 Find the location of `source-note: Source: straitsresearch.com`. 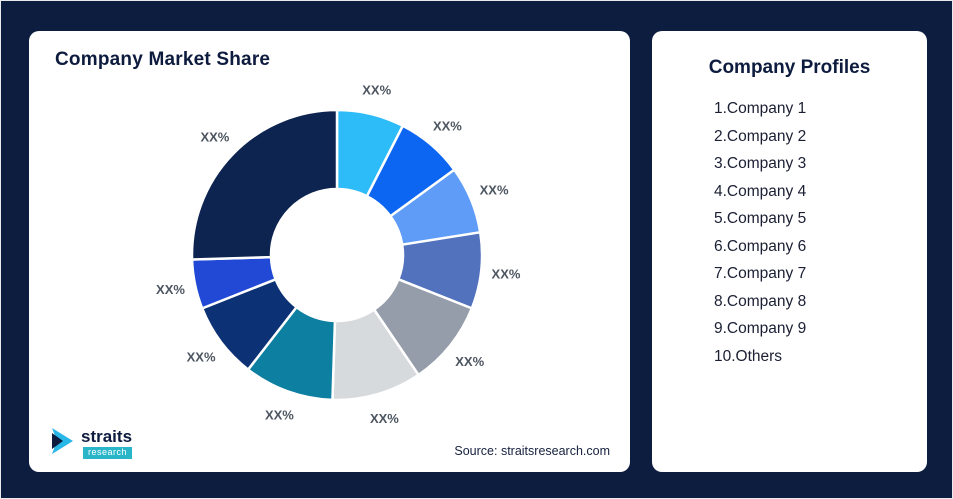

source-note: Source: straitsresearch.com is located at coordinates (532, 451).